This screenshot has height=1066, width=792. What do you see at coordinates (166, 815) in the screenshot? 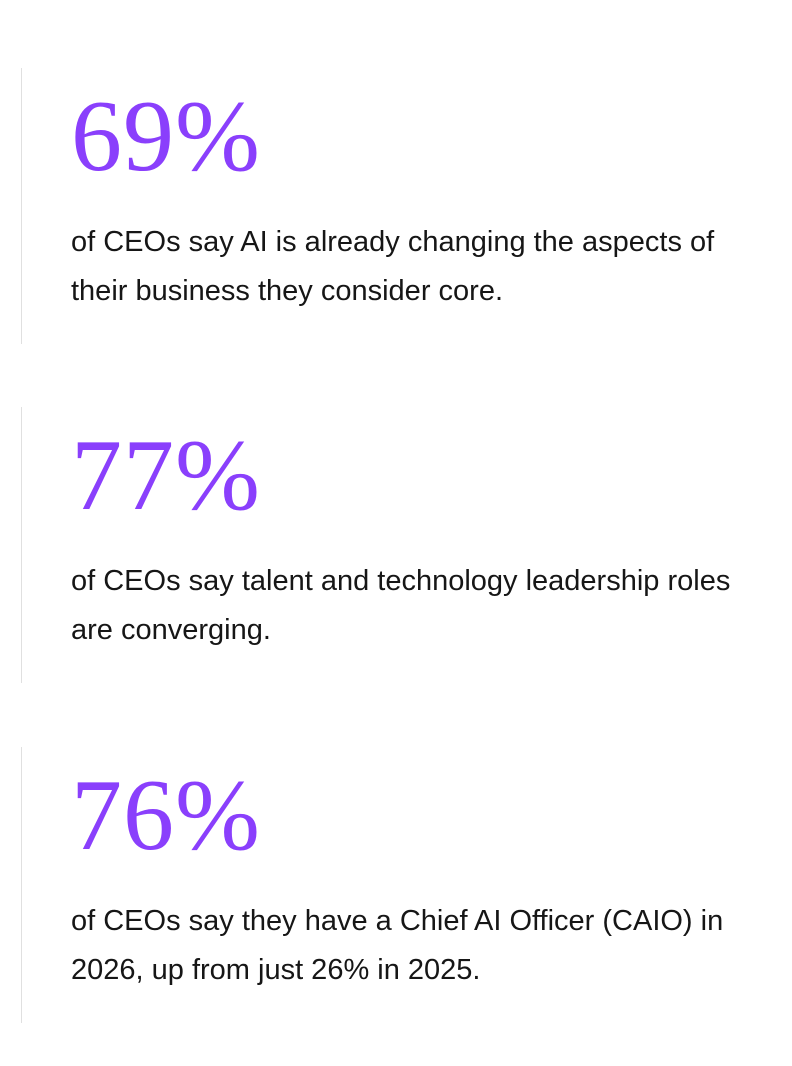
I see `stat-value: 76%` at bounding box center [166, 815].